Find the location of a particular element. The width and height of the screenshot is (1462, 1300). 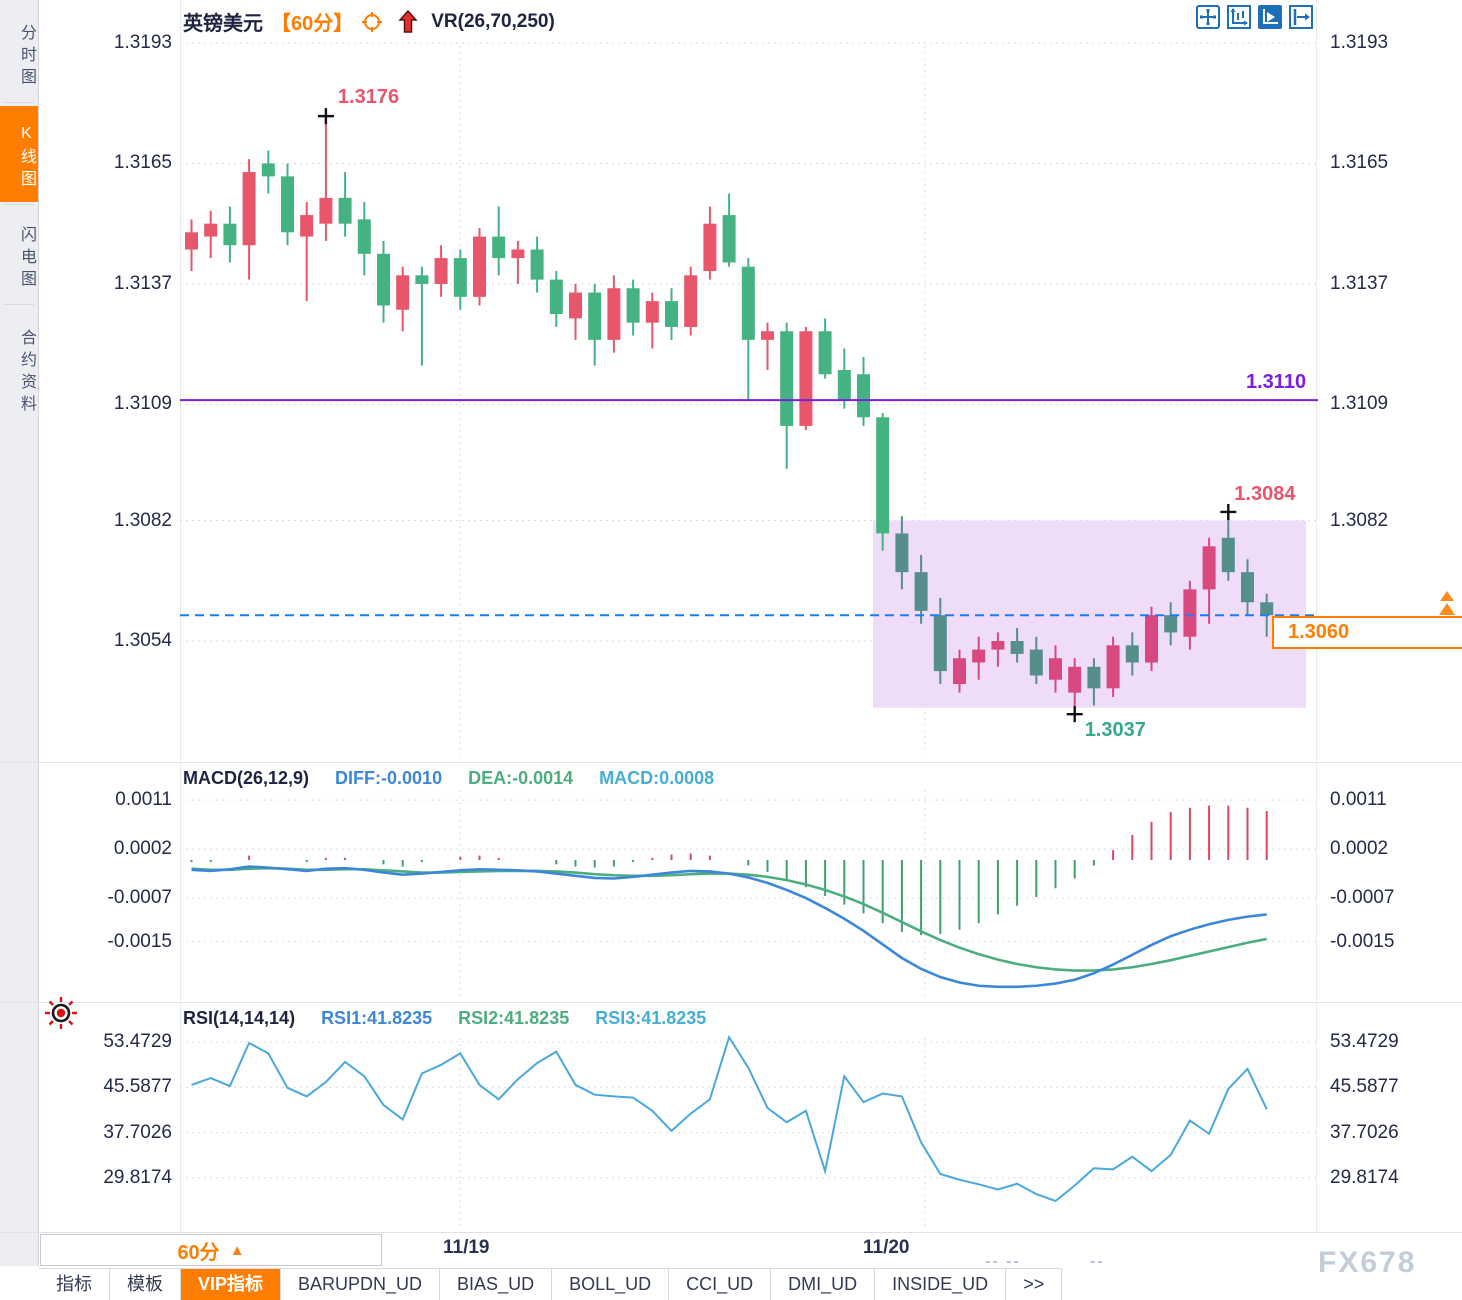

axis-play-icon is located at coordinates (1270, 17).